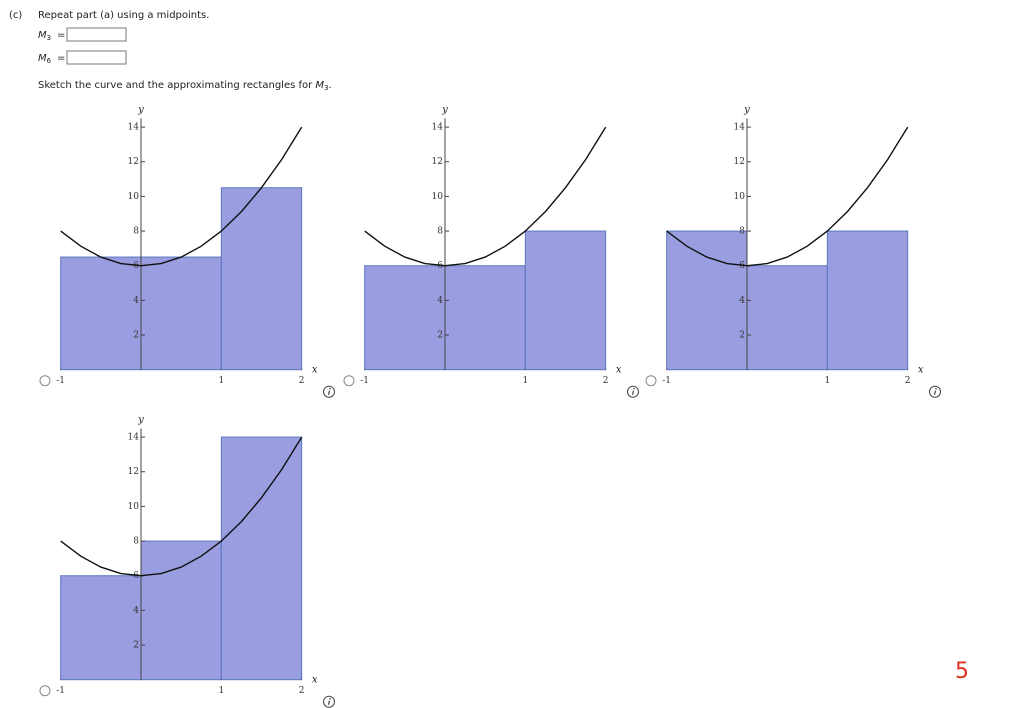 This screenshot has width=1030, height=708. Describe the element at coordinates (330, 85) in the screenshot. I see `period: .` at that location.